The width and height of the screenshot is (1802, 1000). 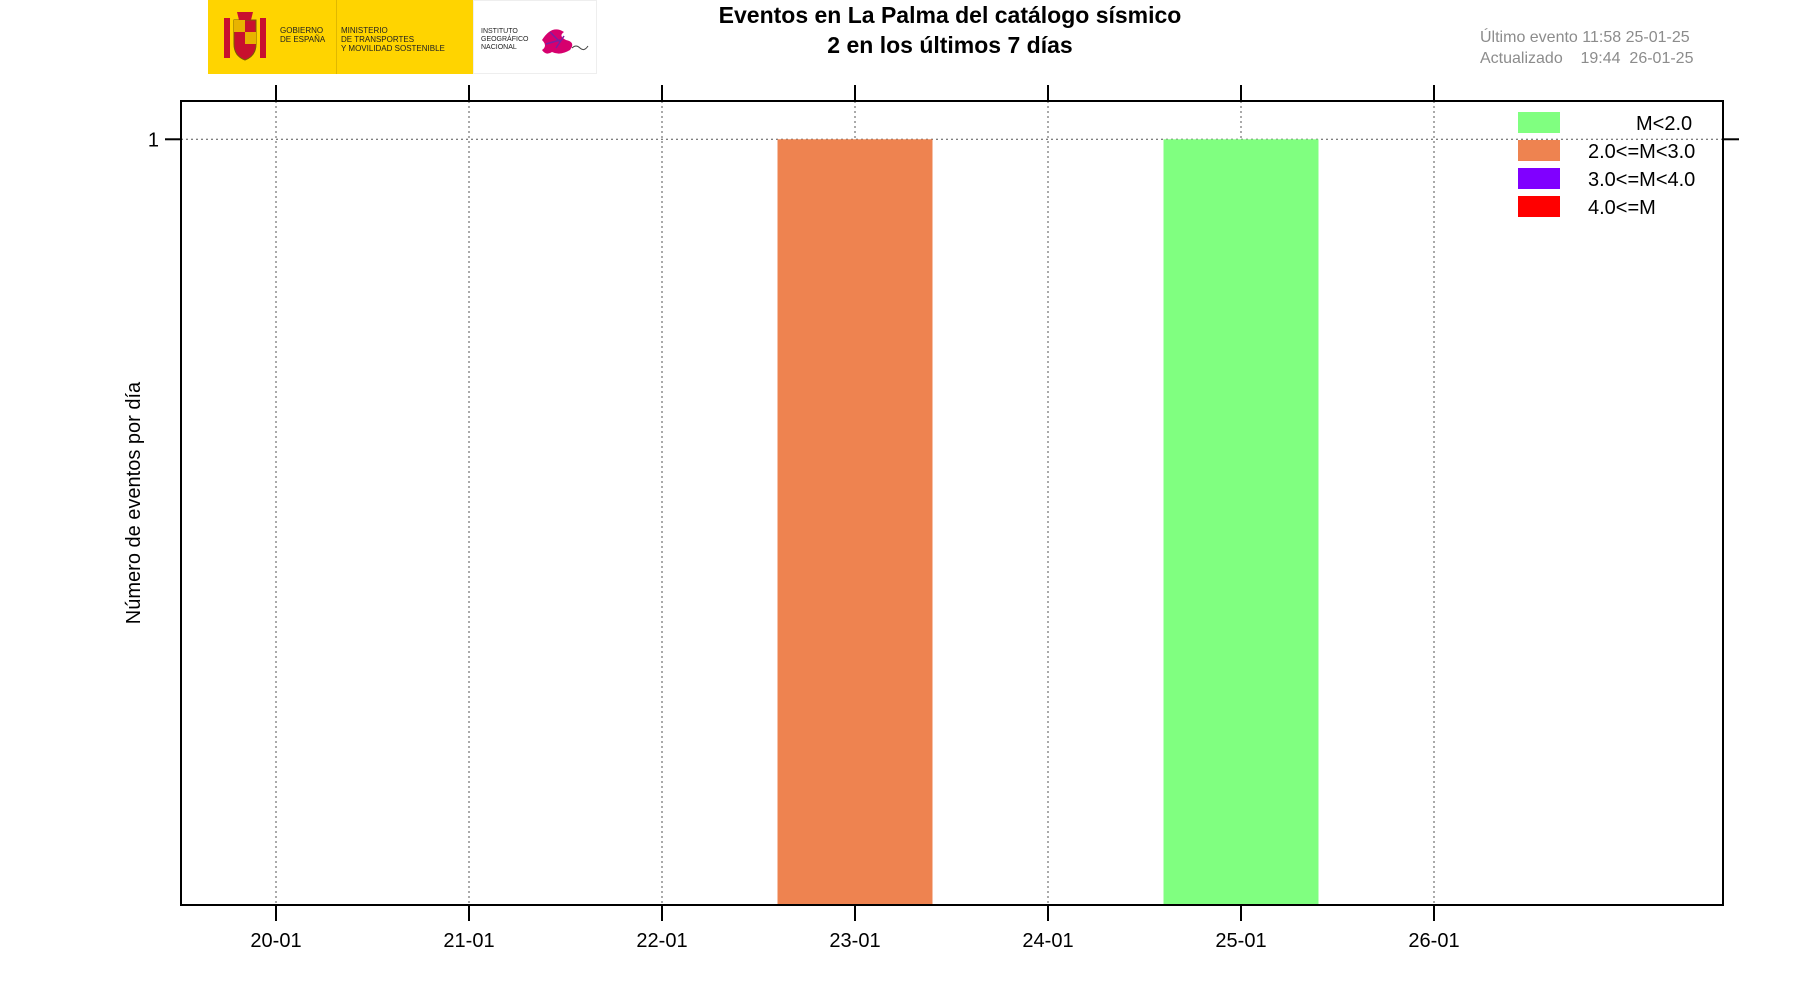 What do you see at coordinates (1622, 208) in the screenshot?
I see `legend-label: 4.0<=M` at bounding box center [1622, 208].